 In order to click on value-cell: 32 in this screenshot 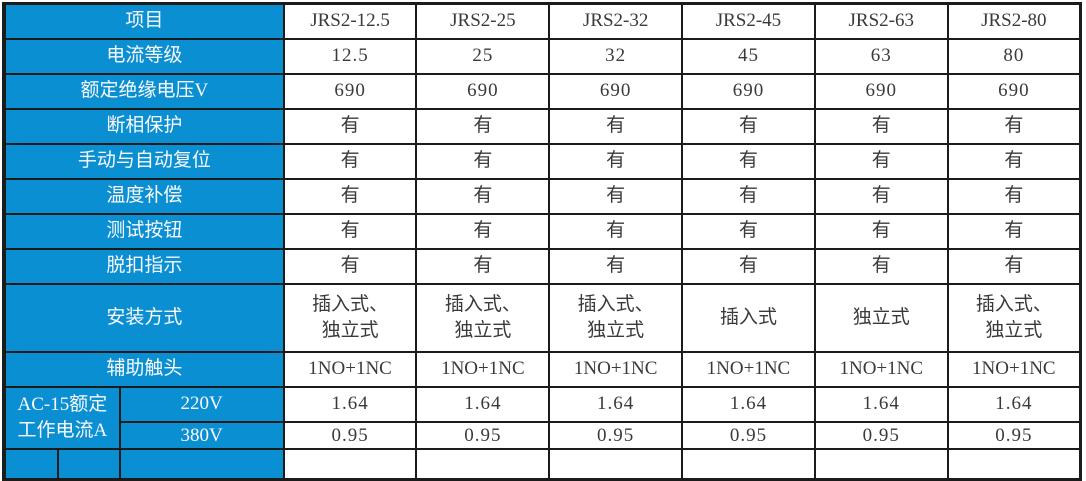, I will do `click(616, 56)`.